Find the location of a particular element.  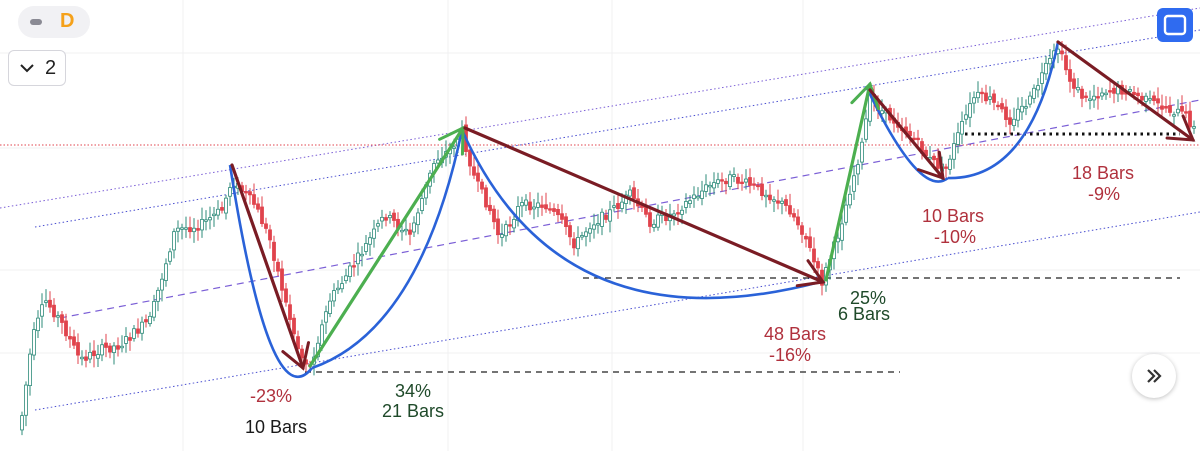

interval-label: D is located at coordinates (67, 21).